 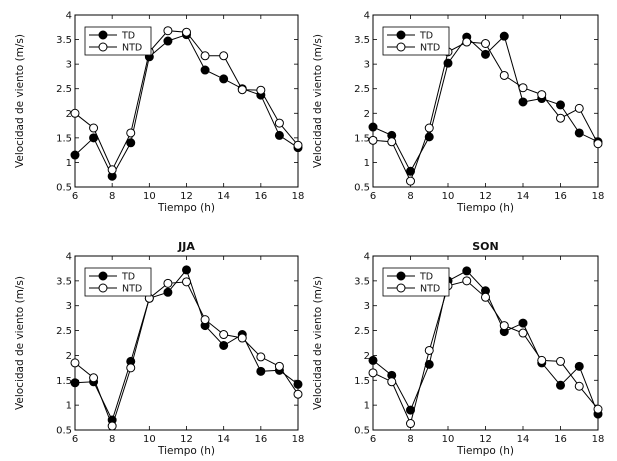 What do you see at coordinates (64, 188) in the screenshot?
I see `y-tick-label: 0.5` at bounding box center [64, 188].